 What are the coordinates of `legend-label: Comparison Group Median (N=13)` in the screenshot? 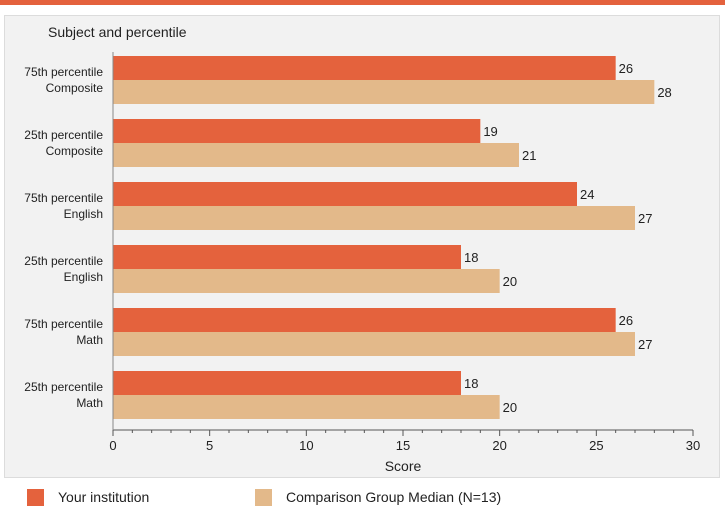 It's located at (394, 497).